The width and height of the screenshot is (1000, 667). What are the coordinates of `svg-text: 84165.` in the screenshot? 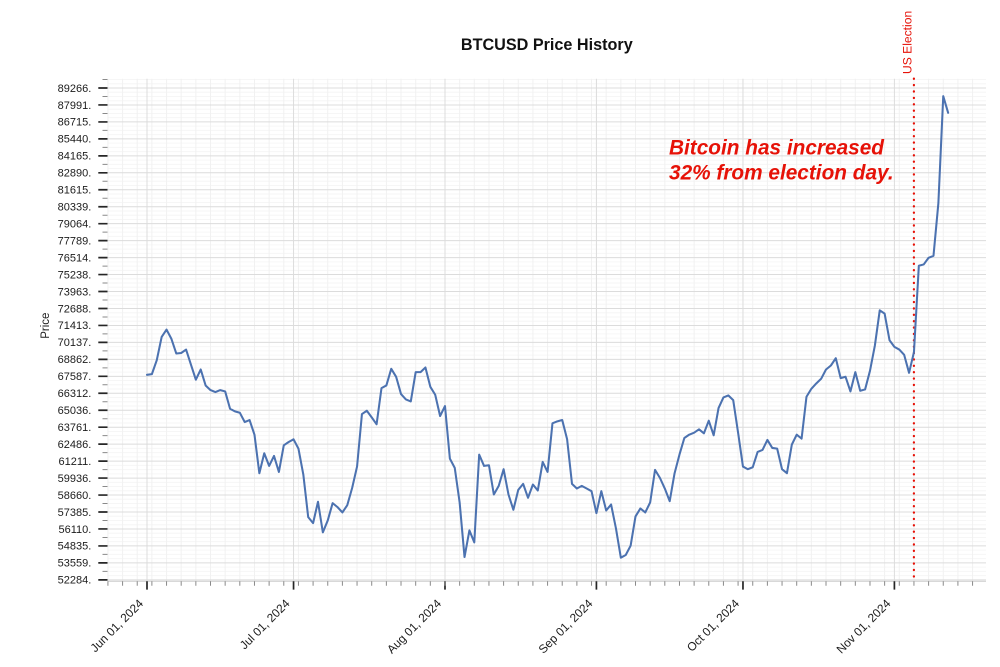 It's located at (75, 157).